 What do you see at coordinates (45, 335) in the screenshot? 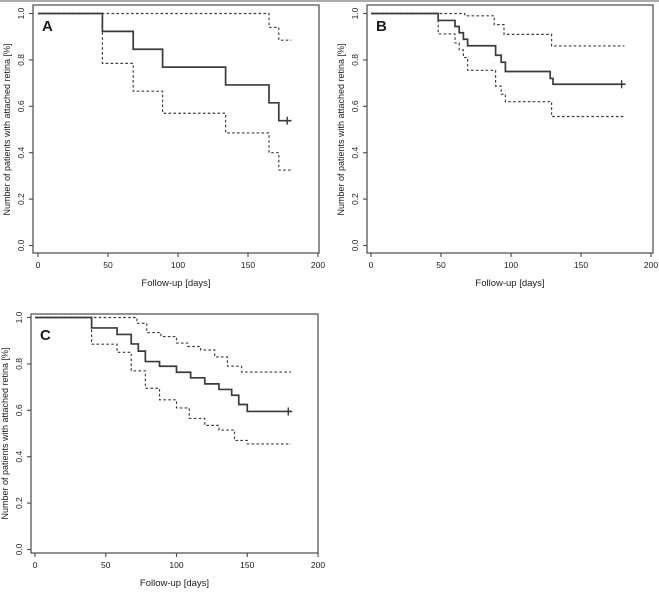
I see `panel-letter: C` at bounding box center [45, 335].